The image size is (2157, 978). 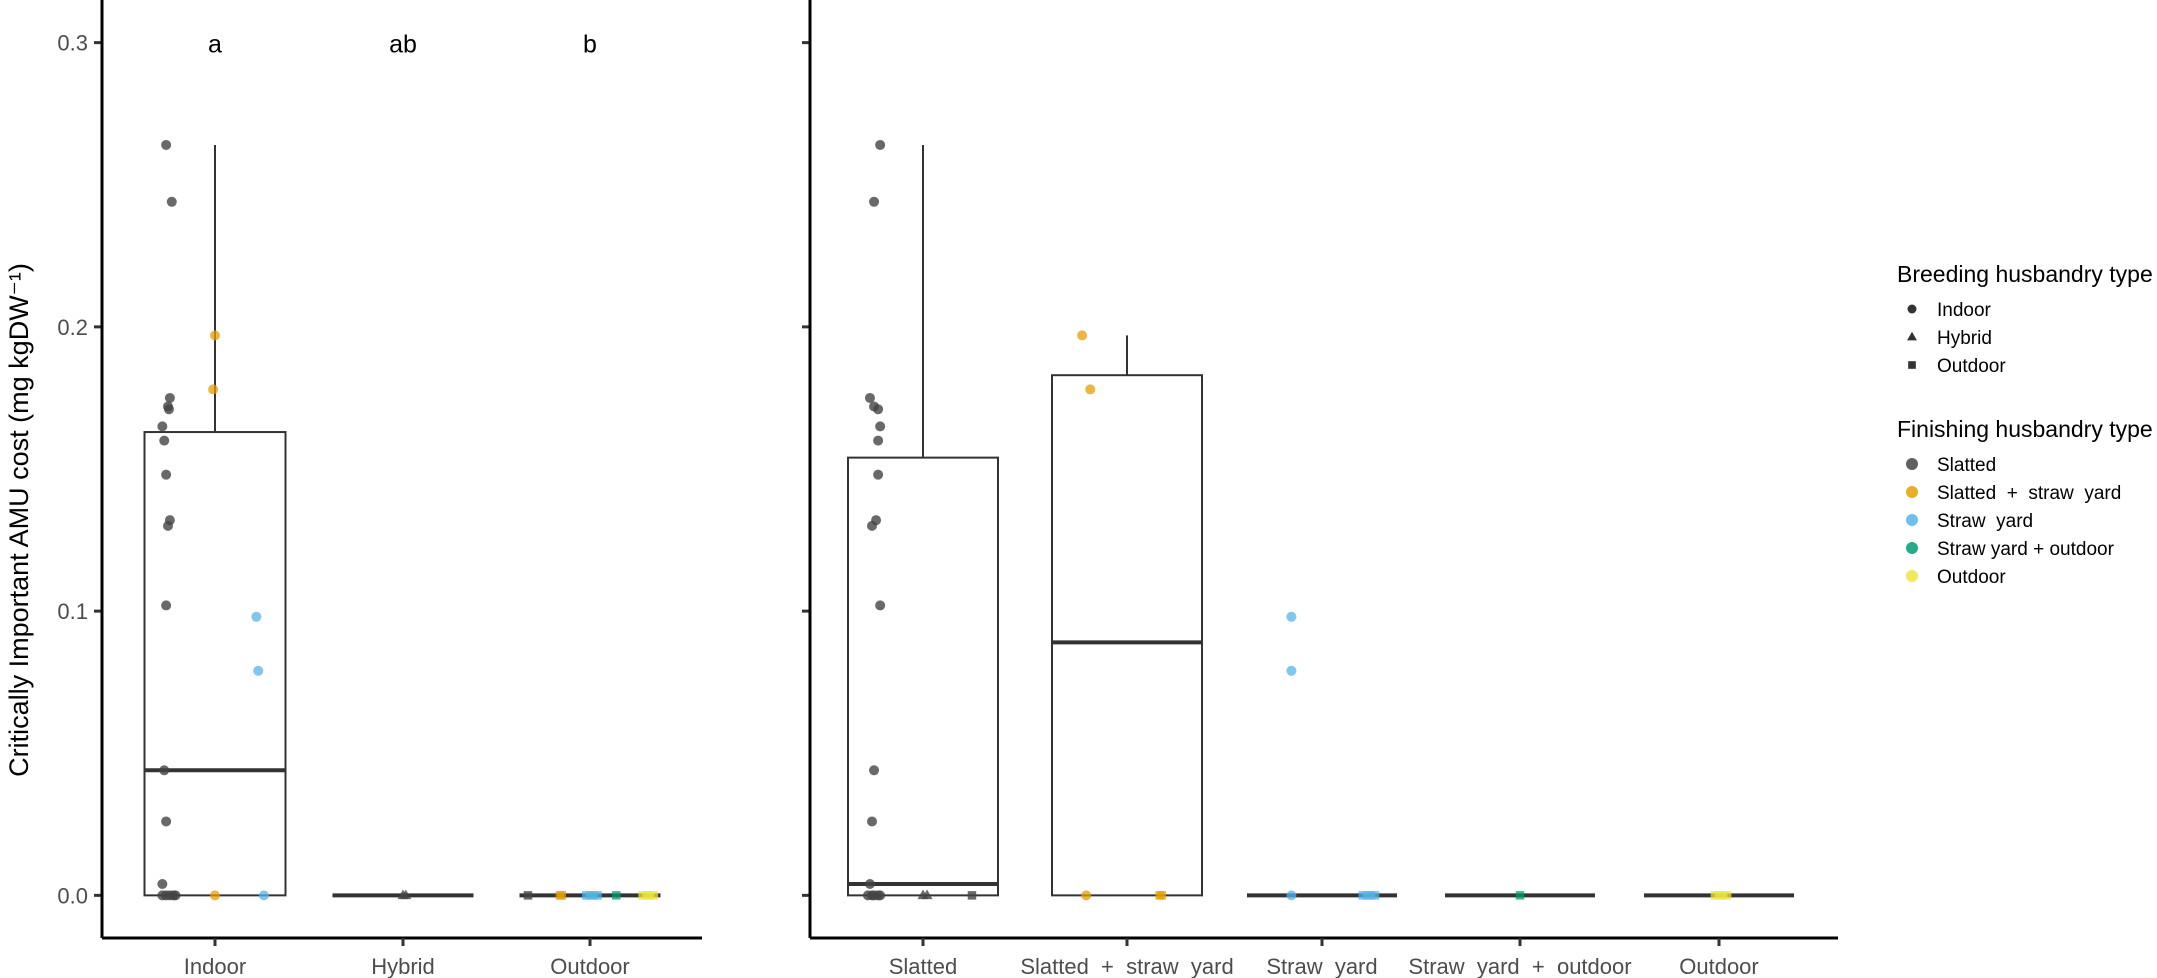 What do you see at coordinates (1321, 966) in the screenshot?
I see `x-tick-label: Straw yard` at bounding box center [1321, 966].